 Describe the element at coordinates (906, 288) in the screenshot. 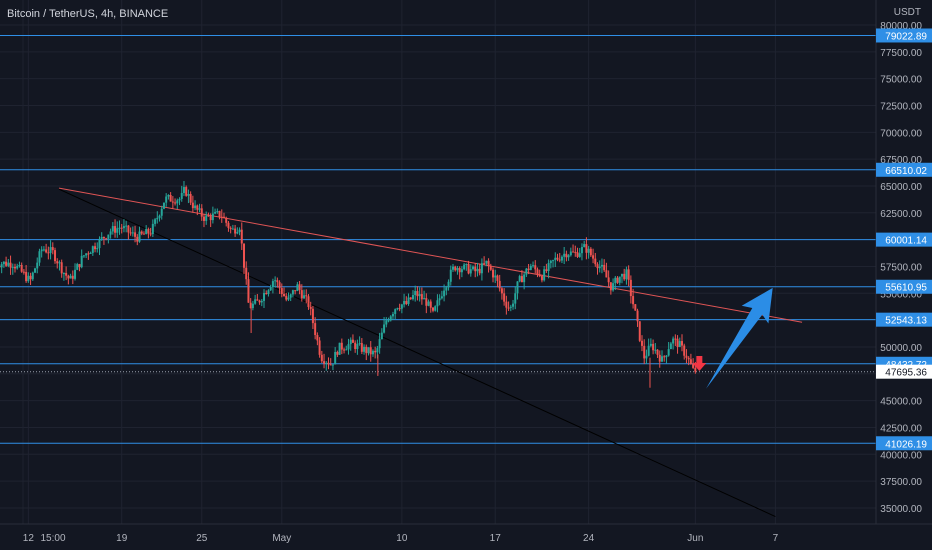

I see `price-level-label: 55610.95` at that location.